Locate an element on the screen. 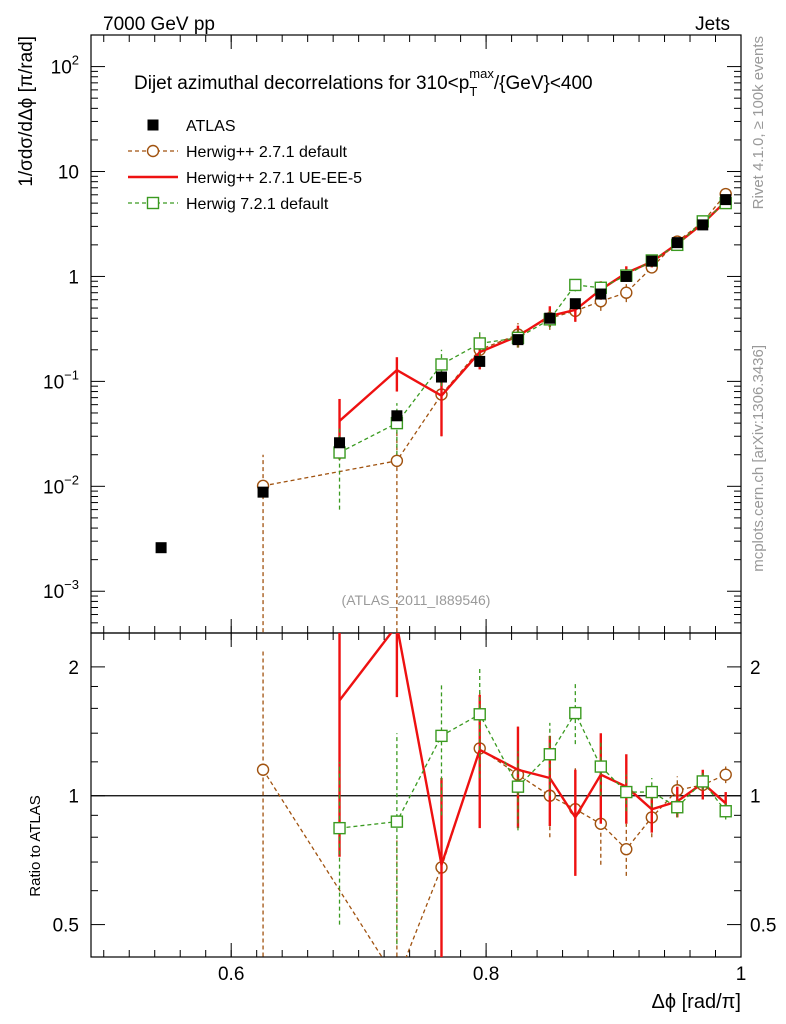 Image resolution: width=786 pixels, height=1024 pixels. y-tick-label: 10⁻² is located at coordinates (61, 485).